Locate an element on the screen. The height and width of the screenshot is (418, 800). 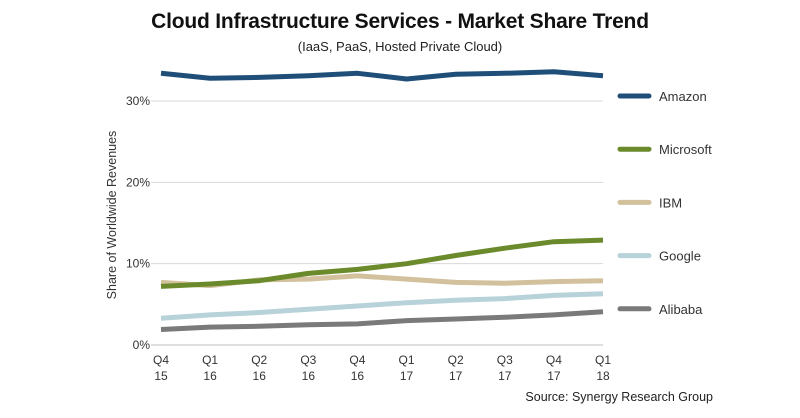
y-tick-label: 0% is located at coordinates (142, 345).